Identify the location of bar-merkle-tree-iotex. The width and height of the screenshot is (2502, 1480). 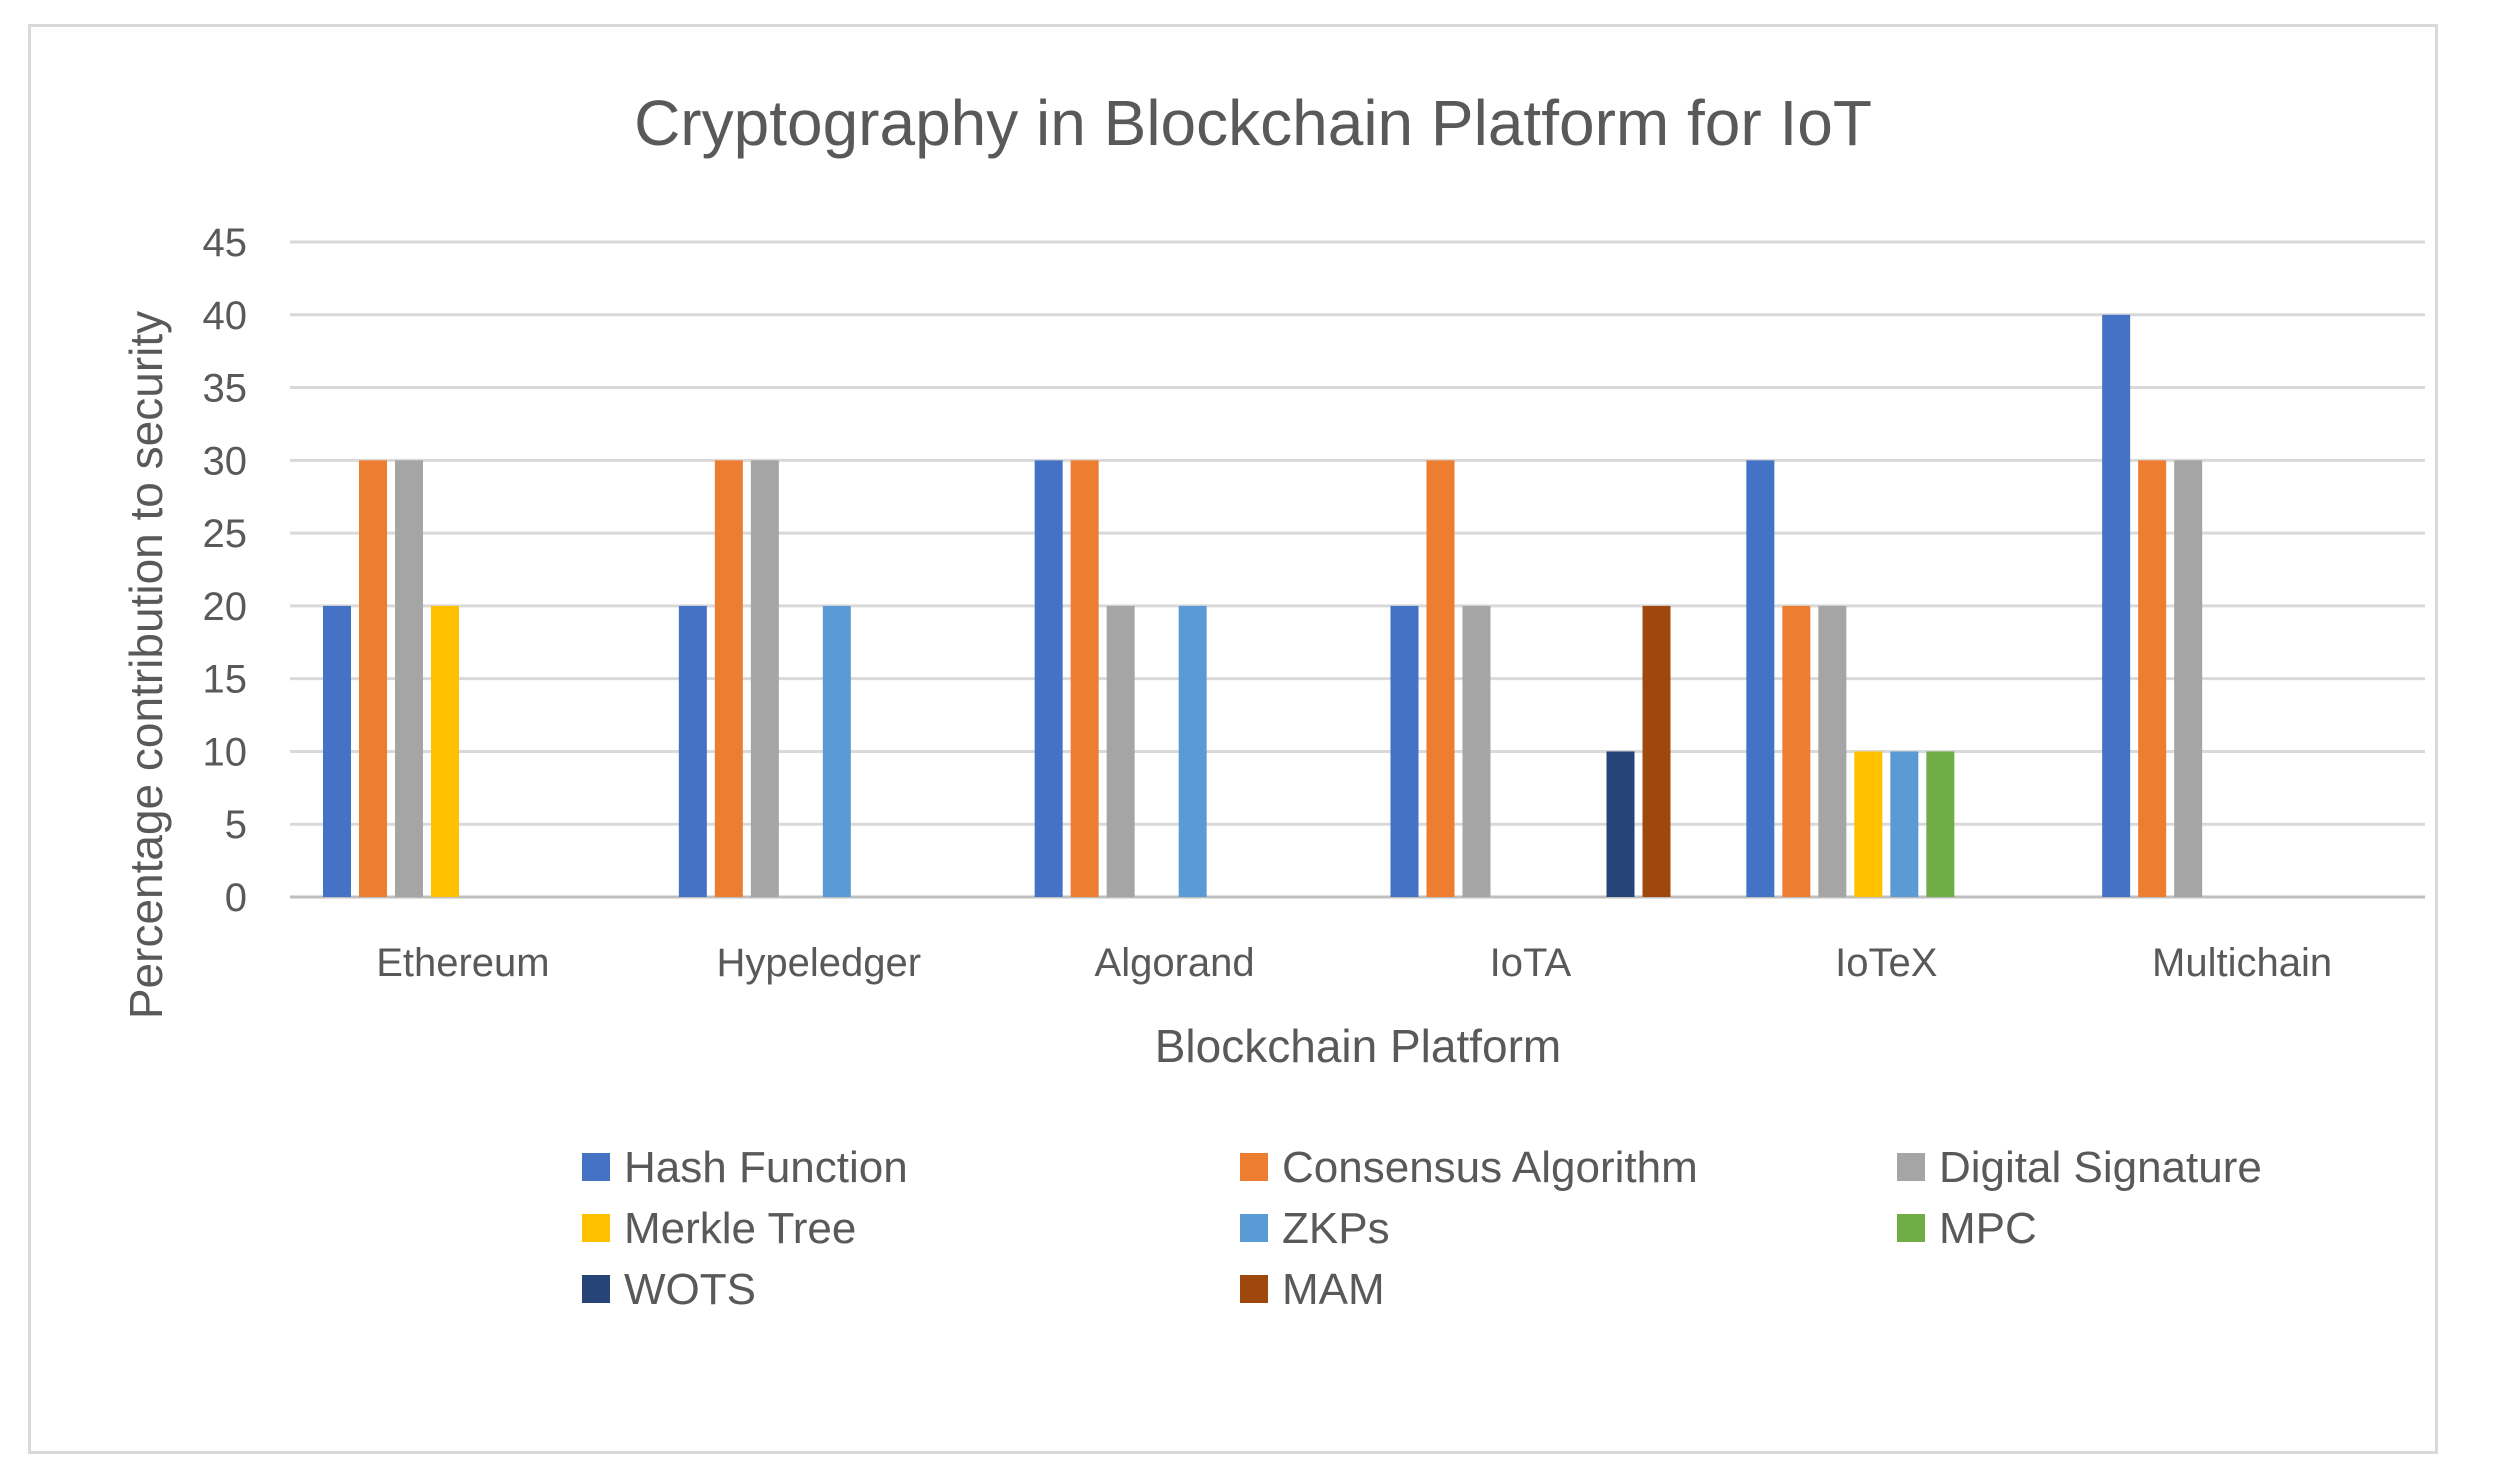
(1868, 824).